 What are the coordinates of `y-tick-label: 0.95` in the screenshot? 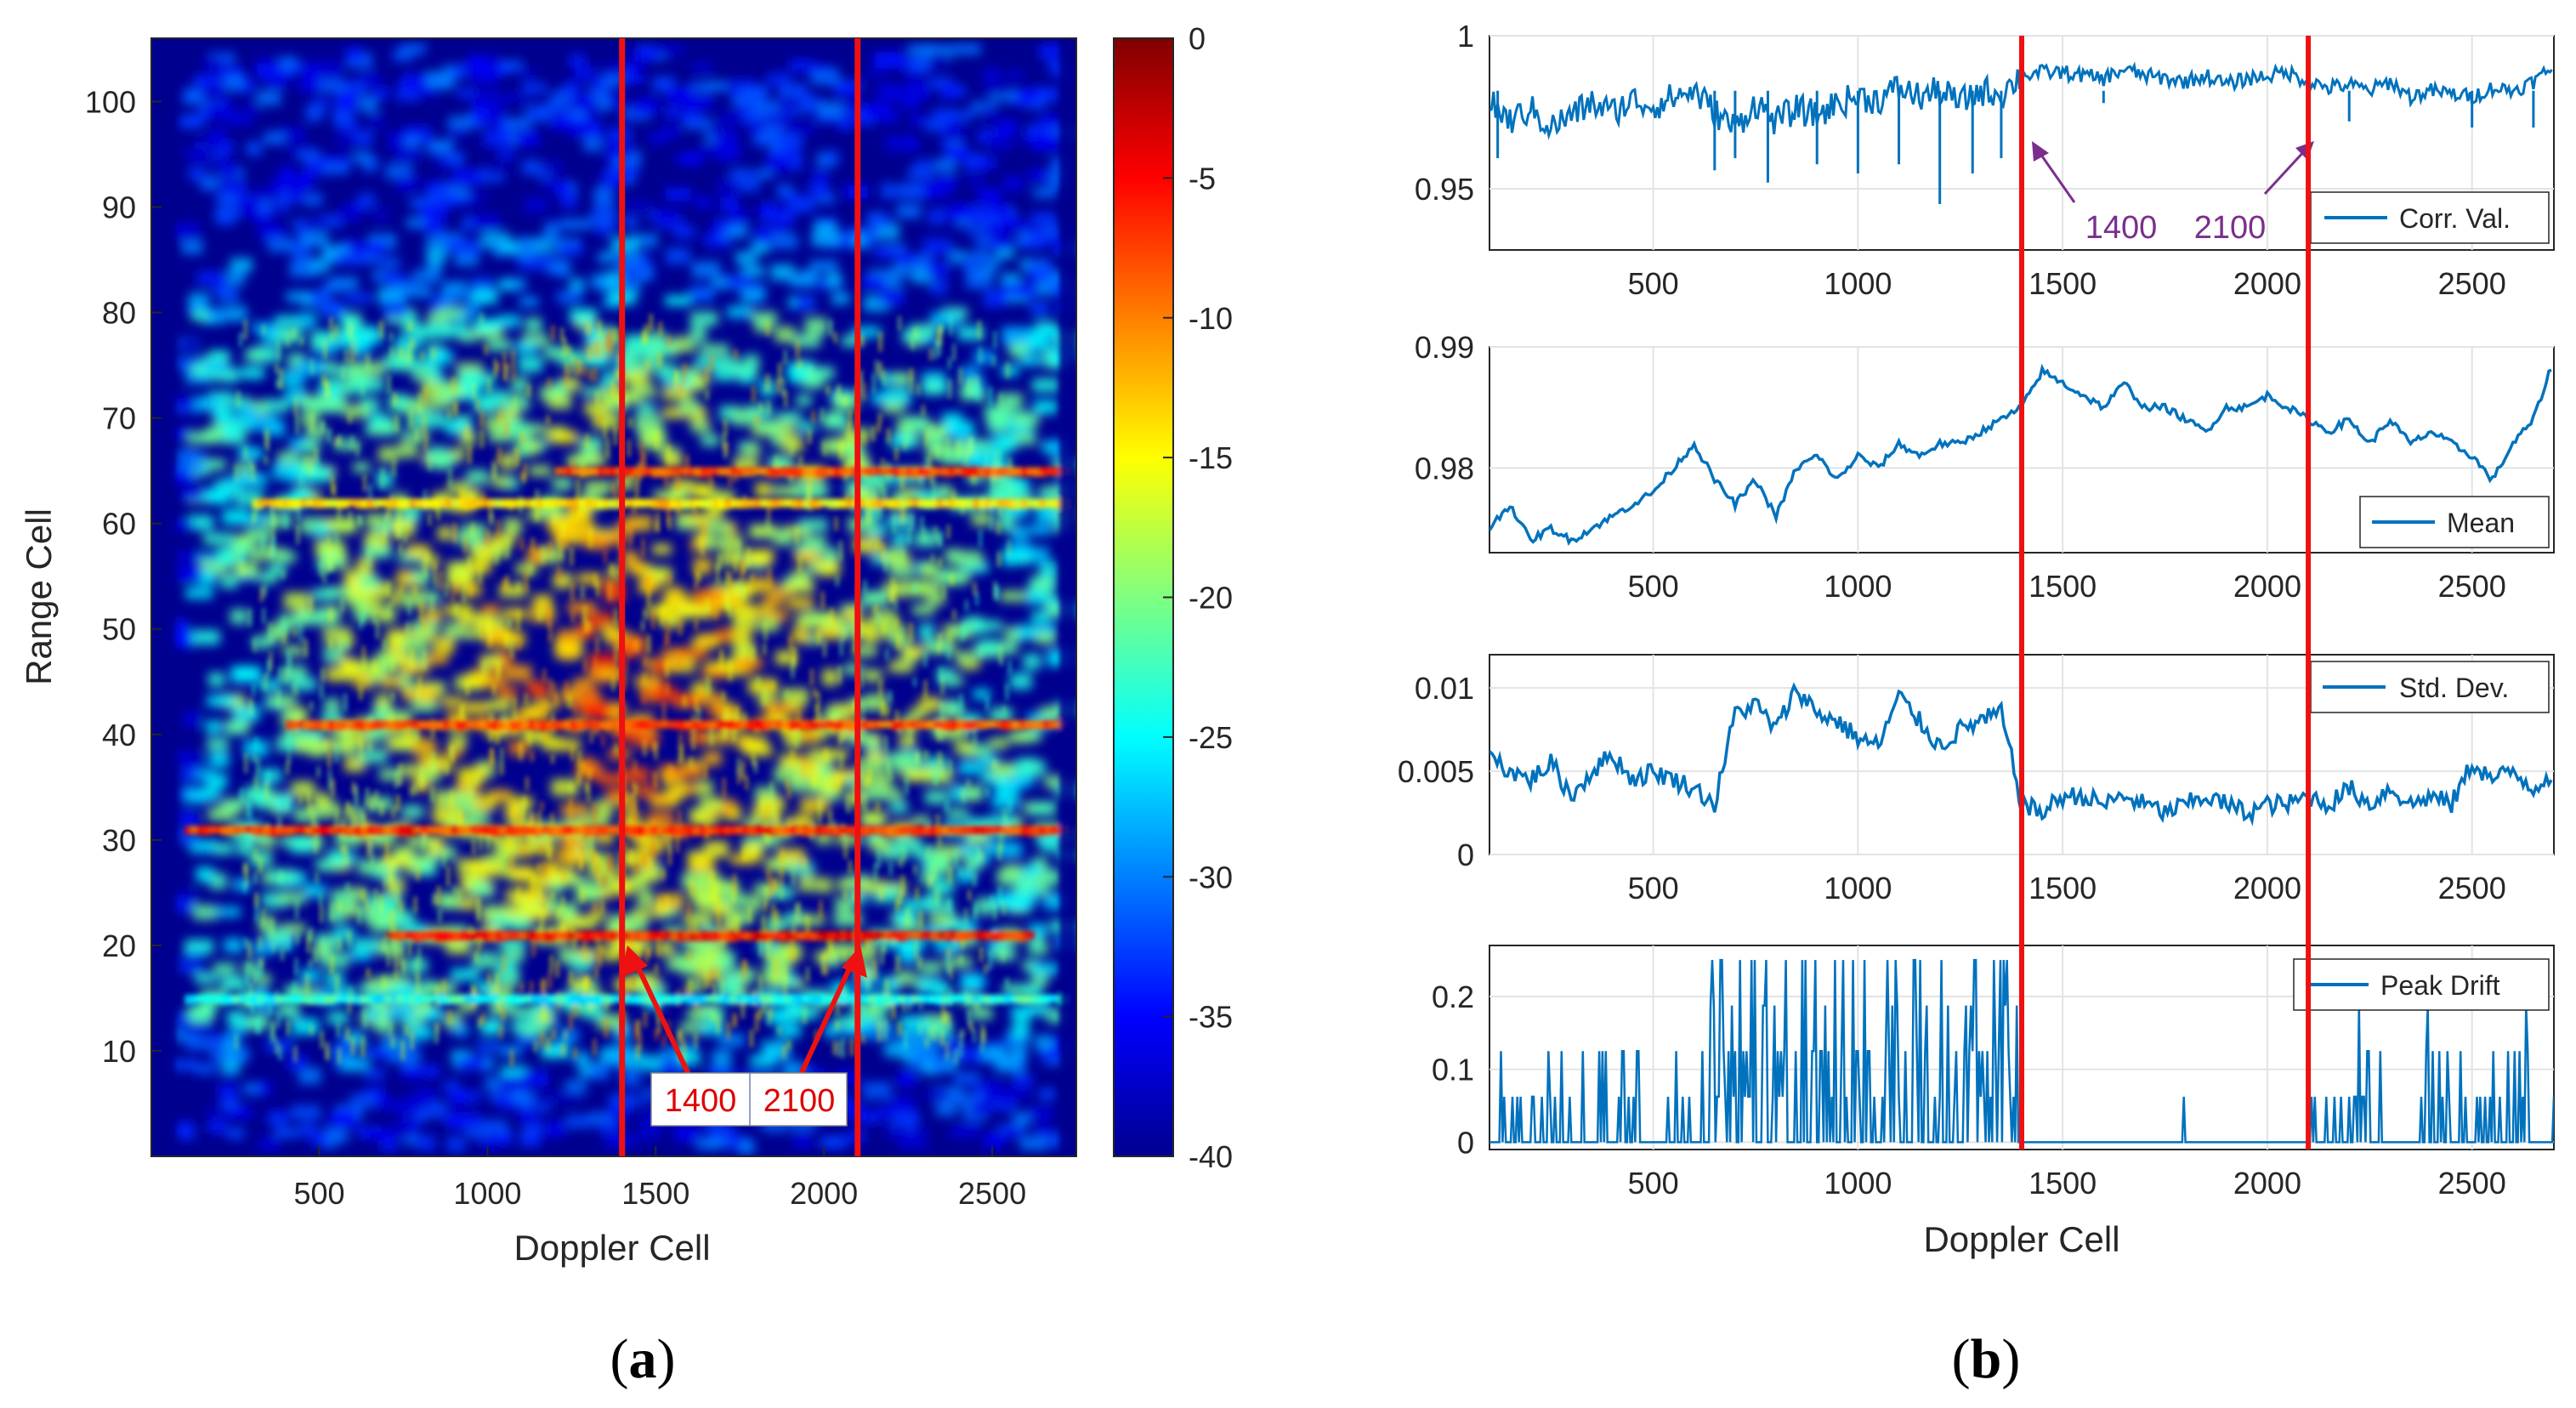 It's located at (1444, 189).